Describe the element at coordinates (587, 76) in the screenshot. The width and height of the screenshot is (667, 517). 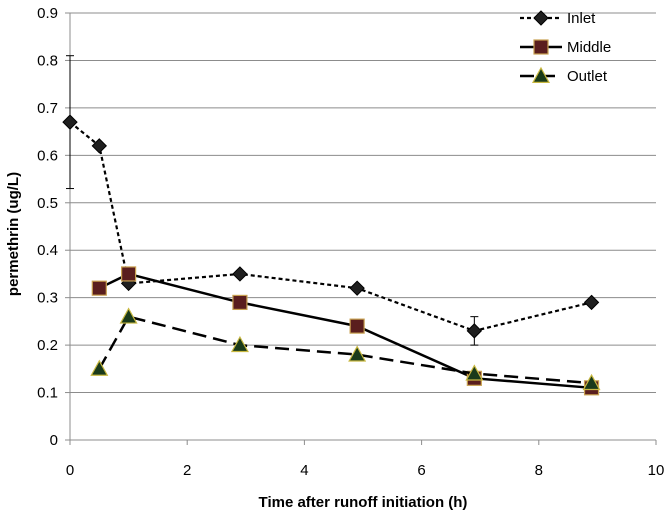
I see `legend-outlet-label: Outlet` at that location.